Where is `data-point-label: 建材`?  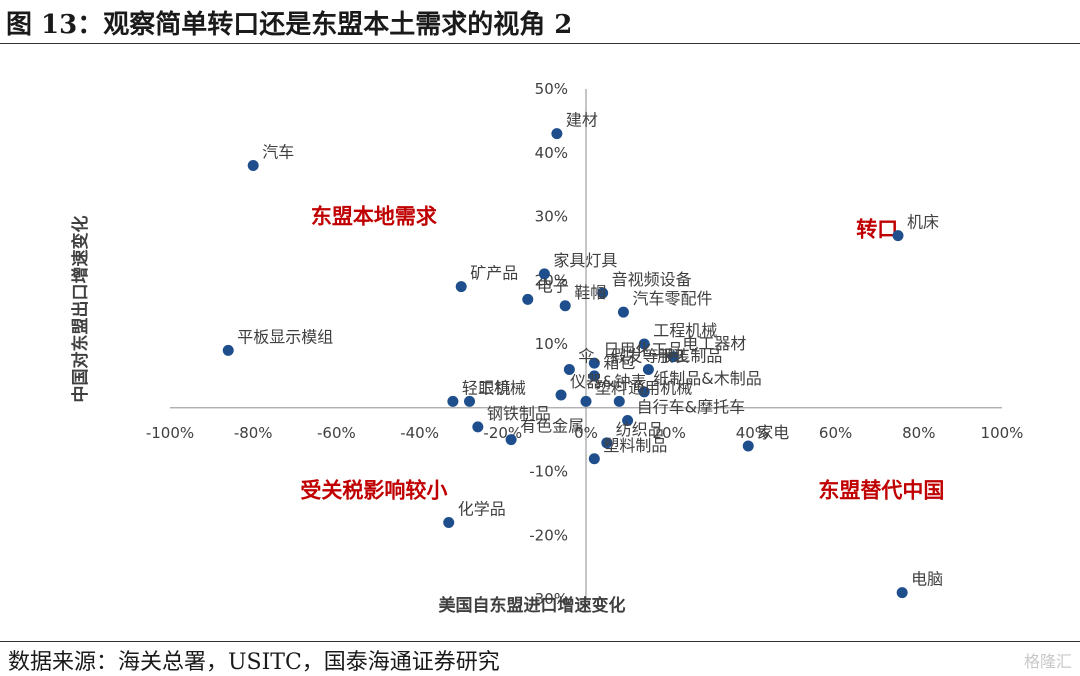
data-point-label: 建材 is located at coordinates (582, 120).